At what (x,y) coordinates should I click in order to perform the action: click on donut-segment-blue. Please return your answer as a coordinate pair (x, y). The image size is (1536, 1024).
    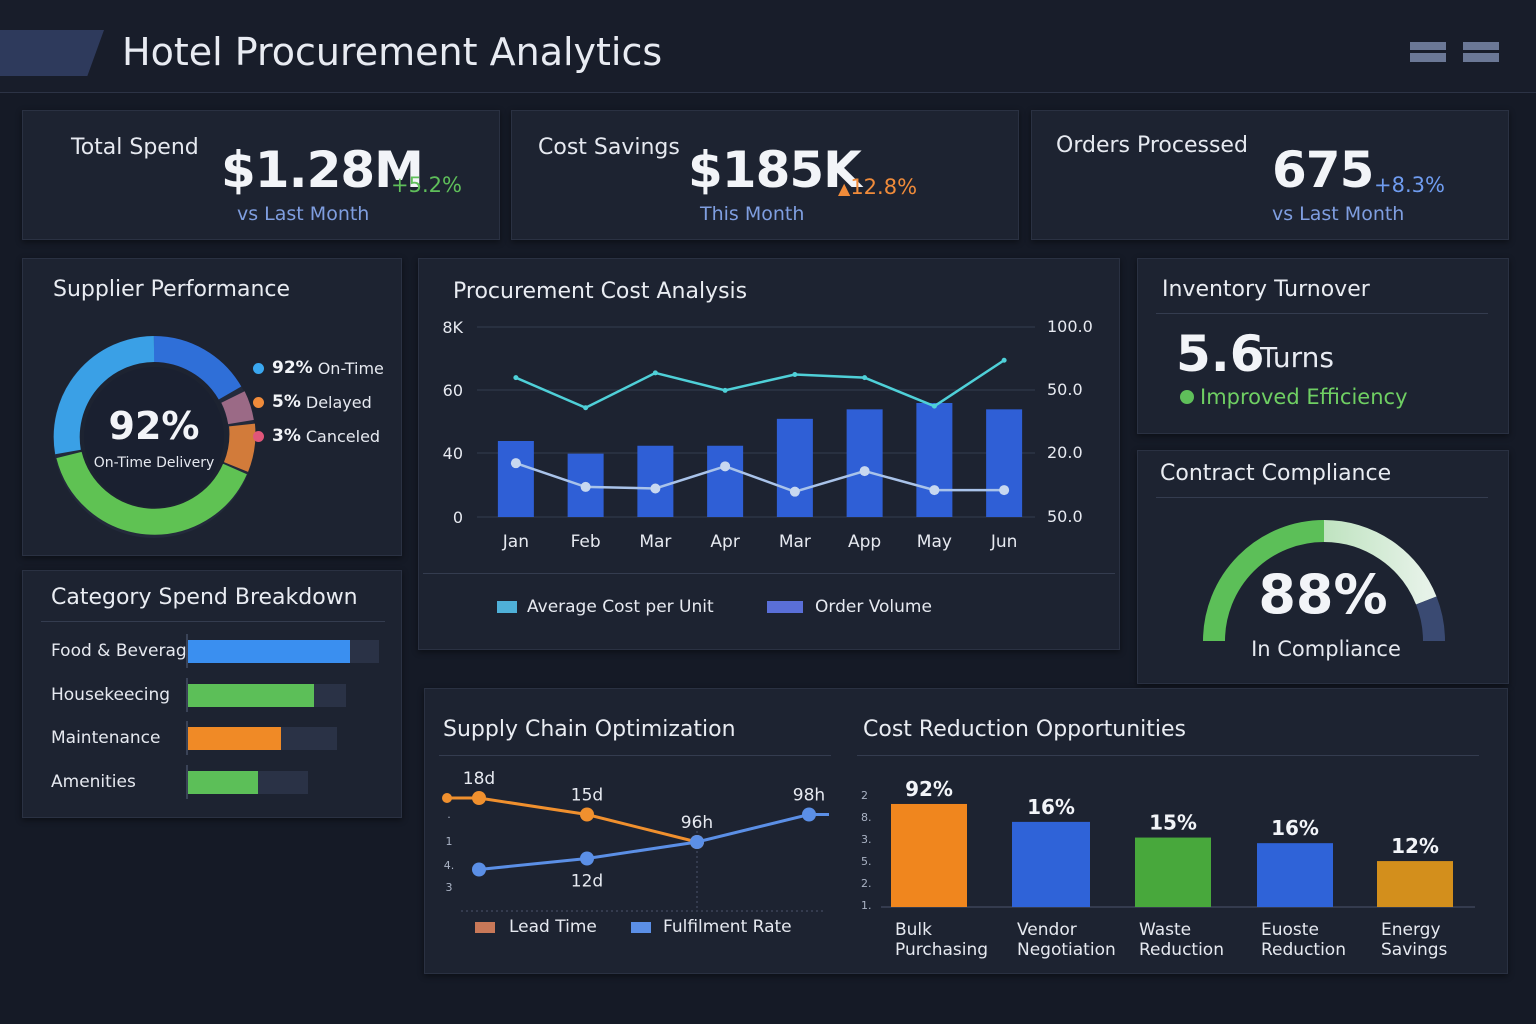
    Looking at the image, I should click on (197, 368).